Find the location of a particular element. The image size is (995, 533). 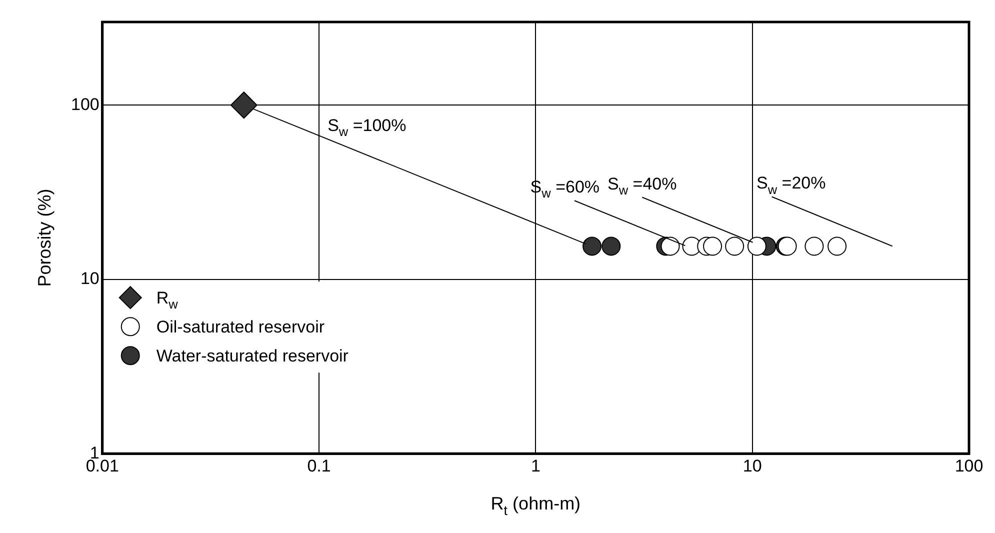

y-axis-title: Porosity (%) is located at coordinates (44, 237).